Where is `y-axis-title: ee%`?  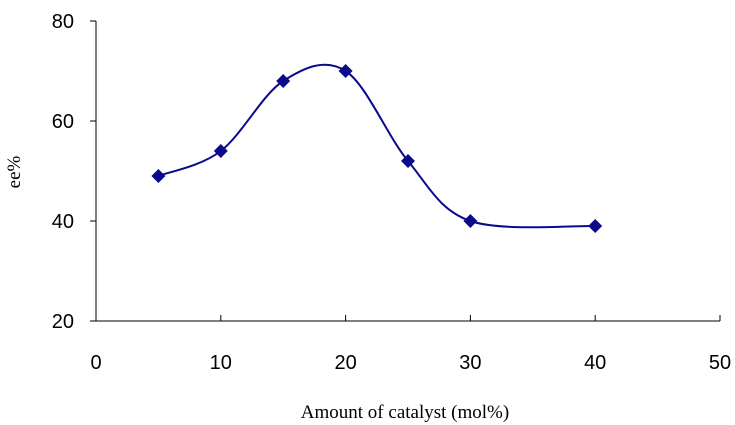
y-axis-title: ee% is located at coordinates (14, 171).